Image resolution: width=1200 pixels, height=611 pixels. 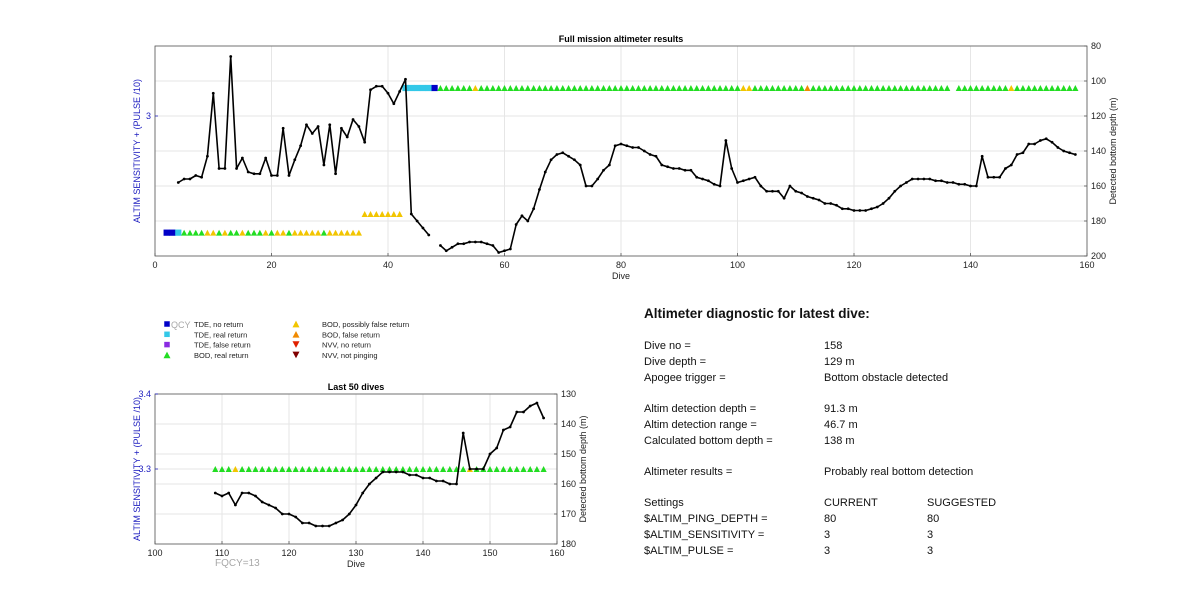 What do you see at coordinates (621, 39) in the screenshot?
I see `chart-title: Full mission altimeter results` at bounding box center [621, 39].